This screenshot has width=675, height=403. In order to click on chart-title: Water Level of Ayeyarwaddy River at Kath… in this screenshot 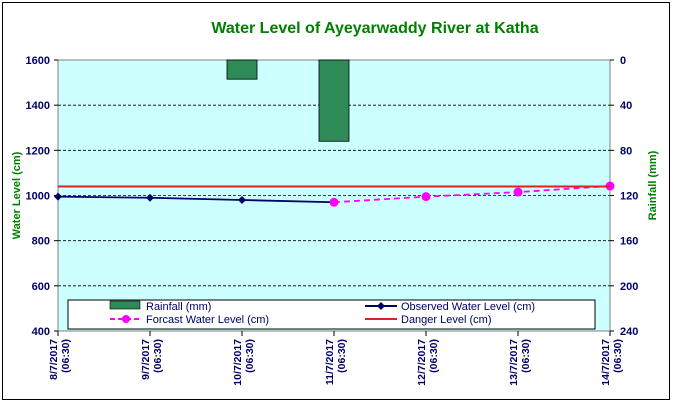, I will do `click(374, 28)`.